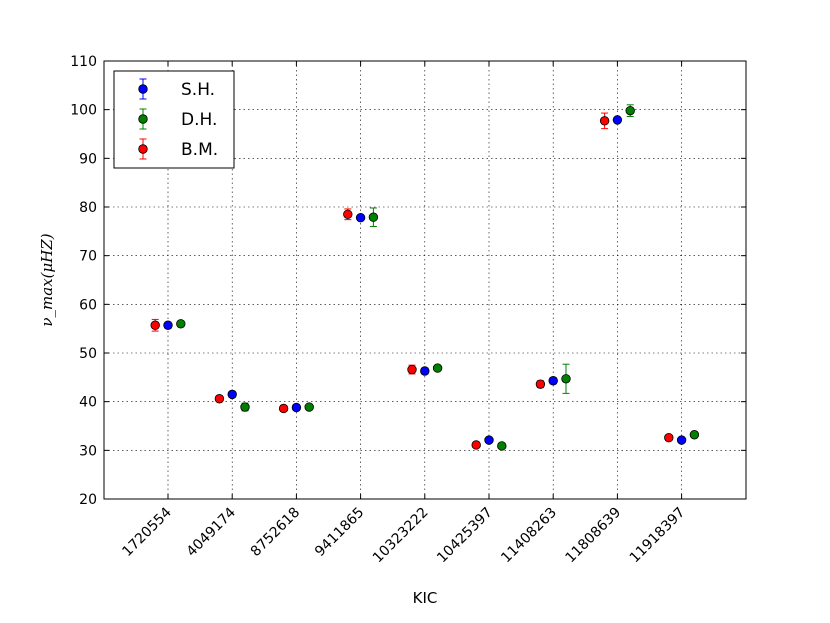  What do you see at coordinates (88, 305) in the screenshot?
I see `y-tick-label: 60` at bounding box center [88, 305].